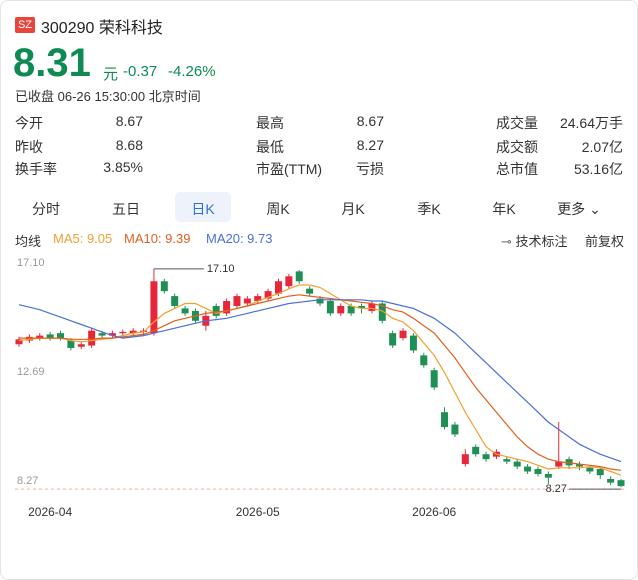 The image size is (638, 580). What do you see at coordinates (278, 209) in the screenshot?
I see `tab: 周K` at bounding box center [278, 209].